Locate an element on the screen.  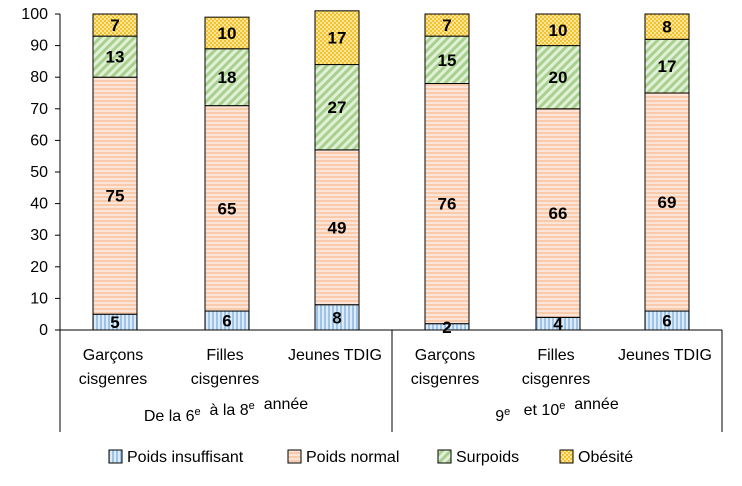
data-label: 20 is located at coordinates (558, 77).